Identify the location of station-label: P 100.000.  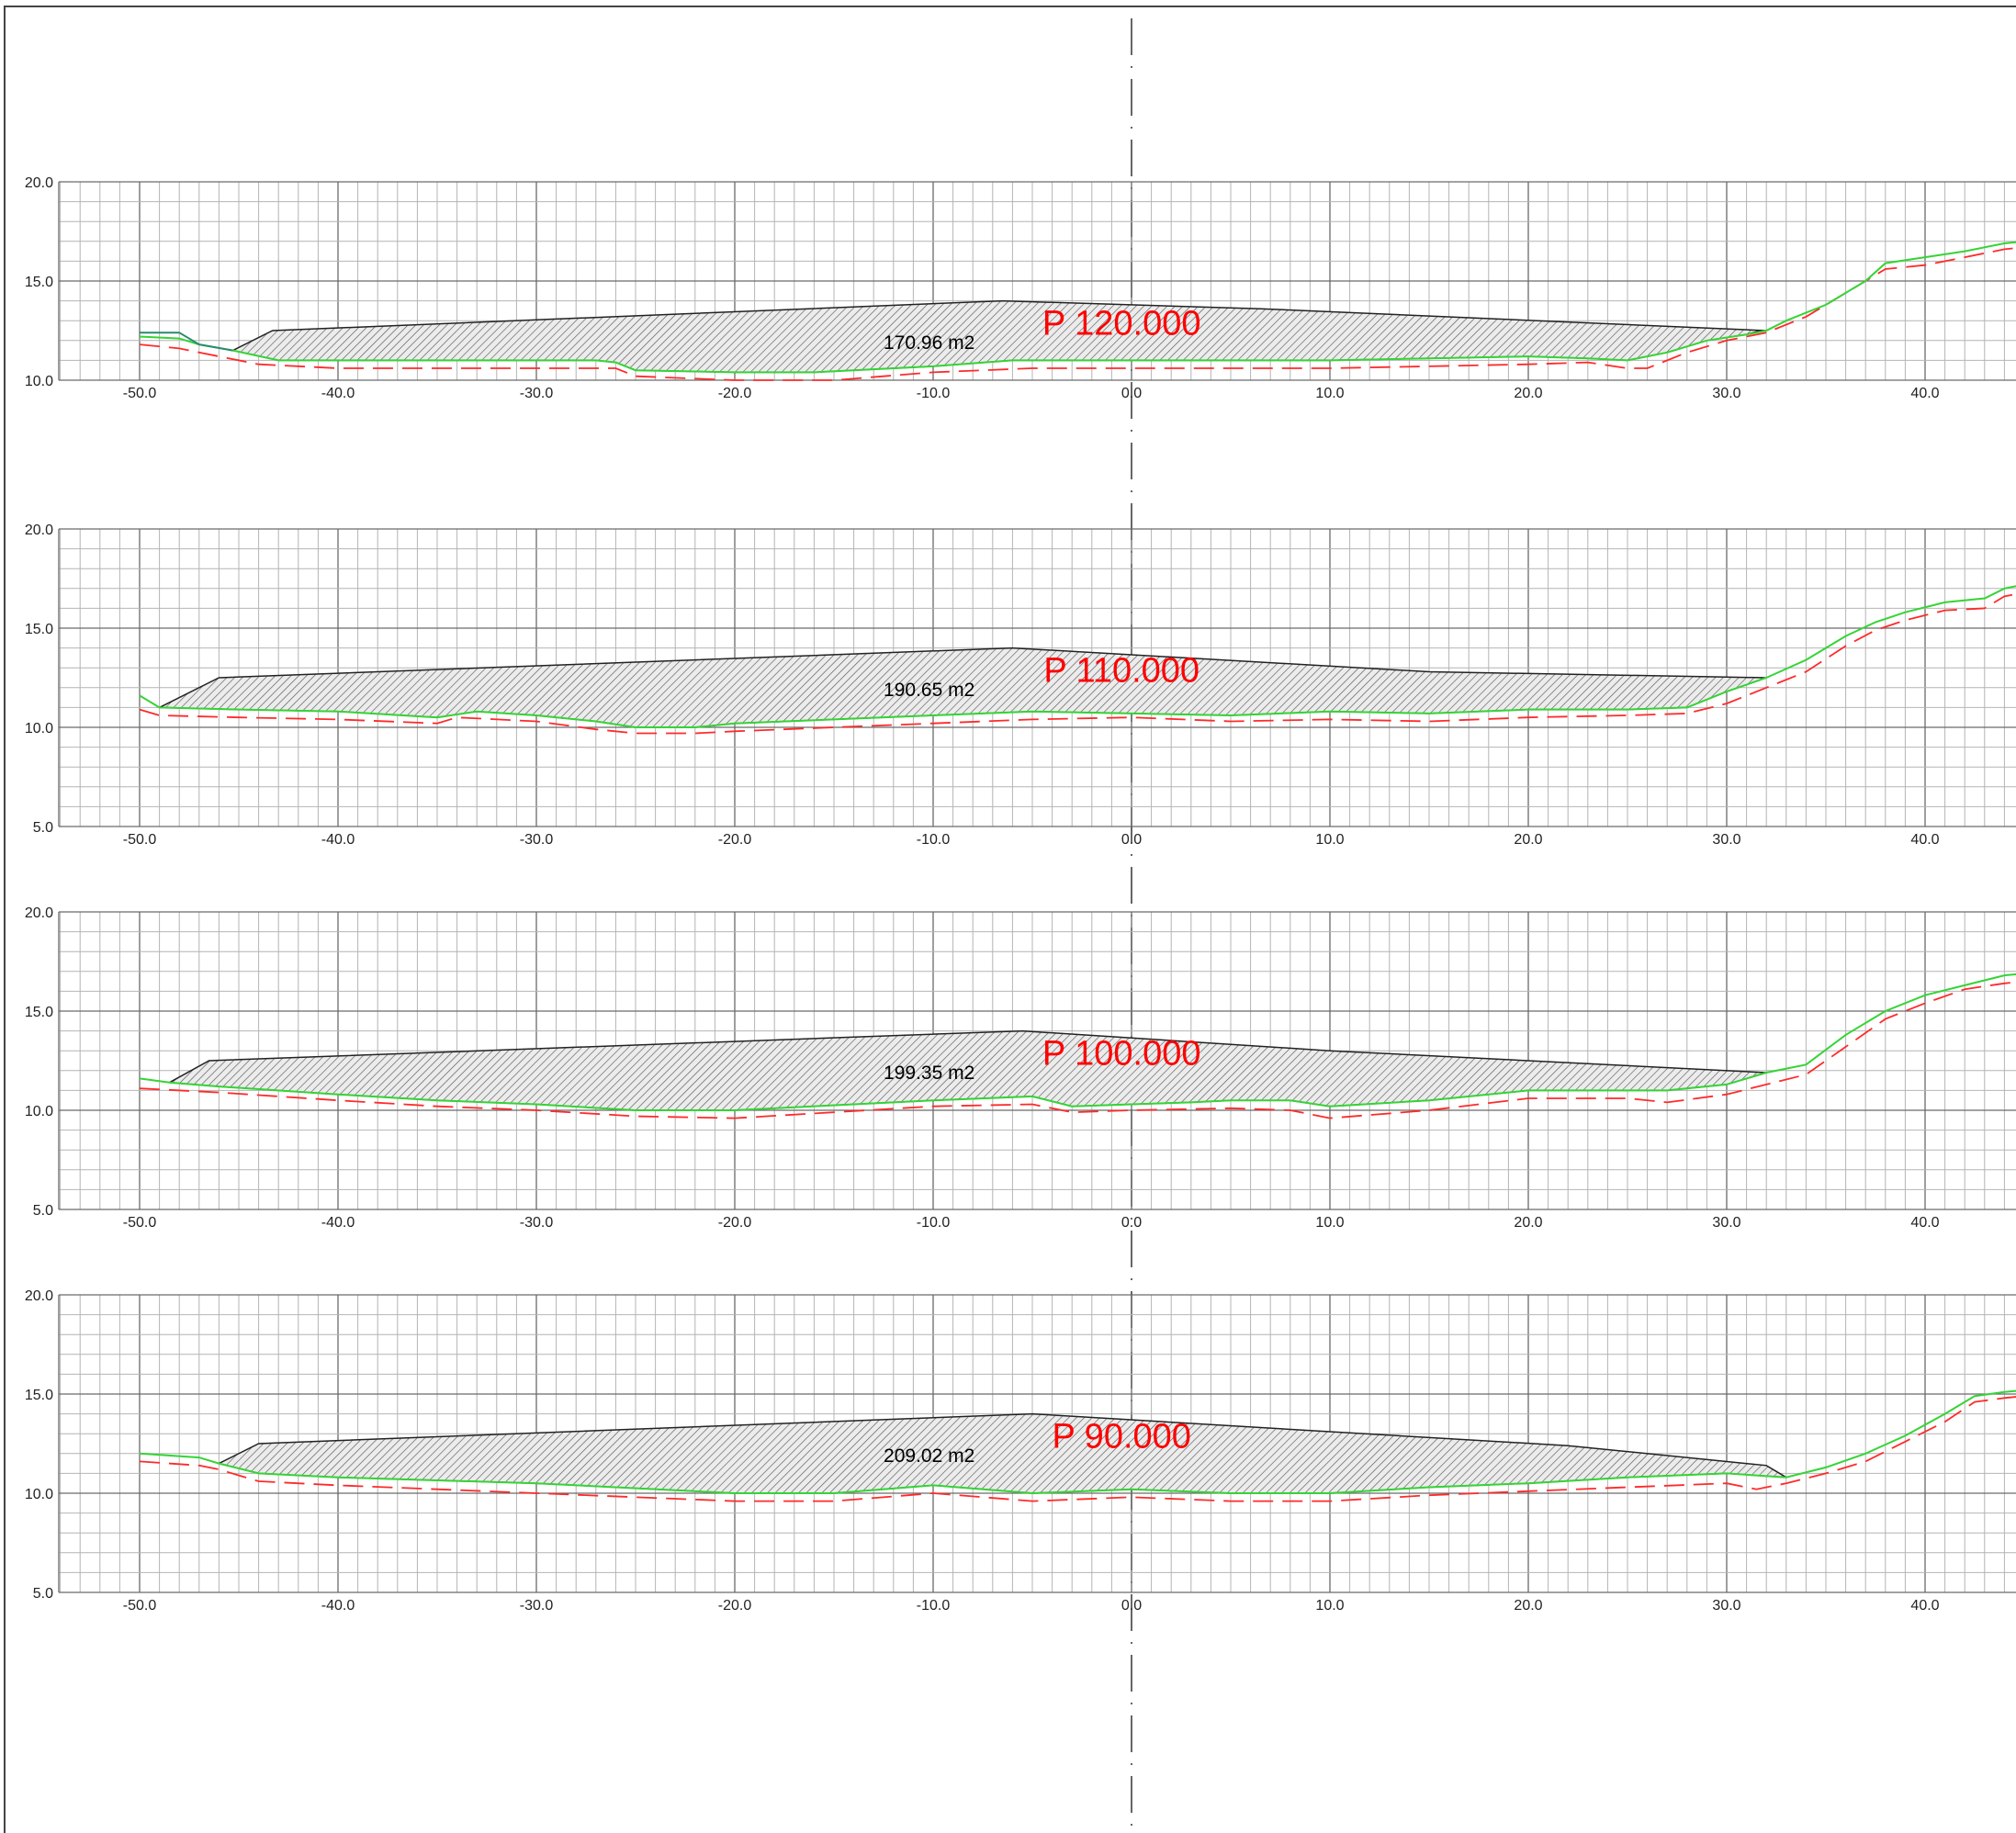
(1121, 1054).